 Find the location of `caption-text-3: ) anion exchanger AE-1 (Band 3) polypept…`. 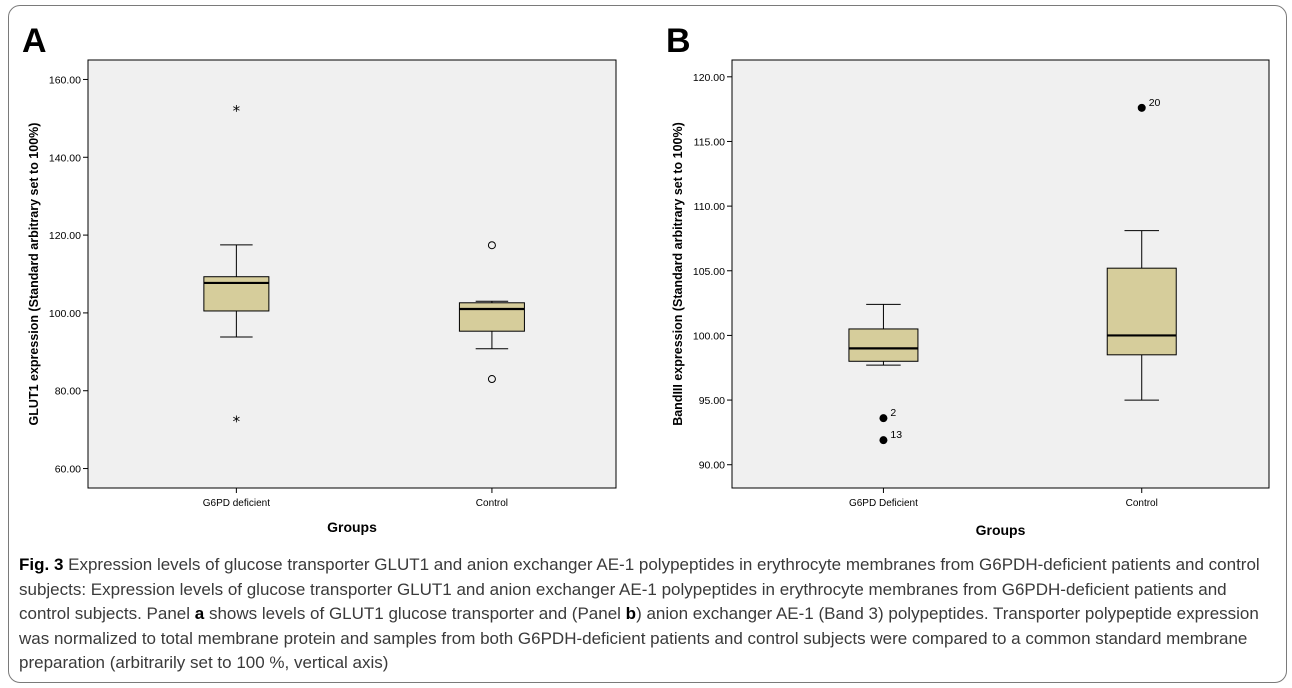

caption-text-3: ) anion exchanger AE-1 (Band 3) polypept… is located at coordinates (639, 638).